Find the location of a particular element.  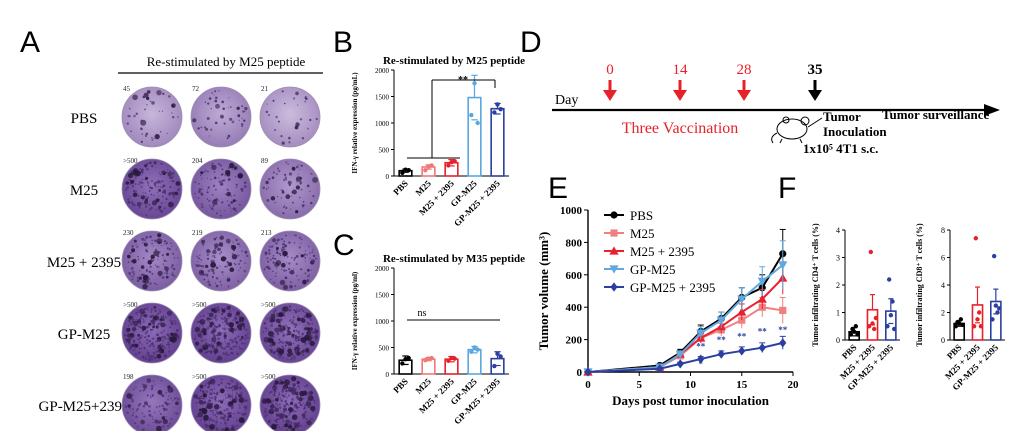

y-tick-label: 0 is located at coordinates (388, 177).